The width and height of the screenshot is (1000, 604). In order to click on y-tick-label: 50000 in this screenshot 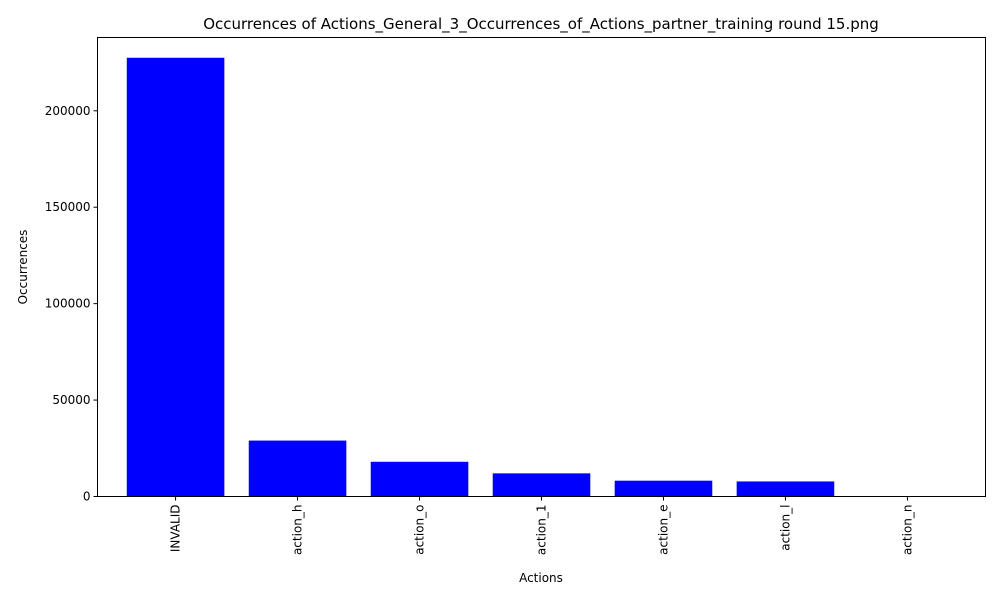, I will do `click(71, 400)`.